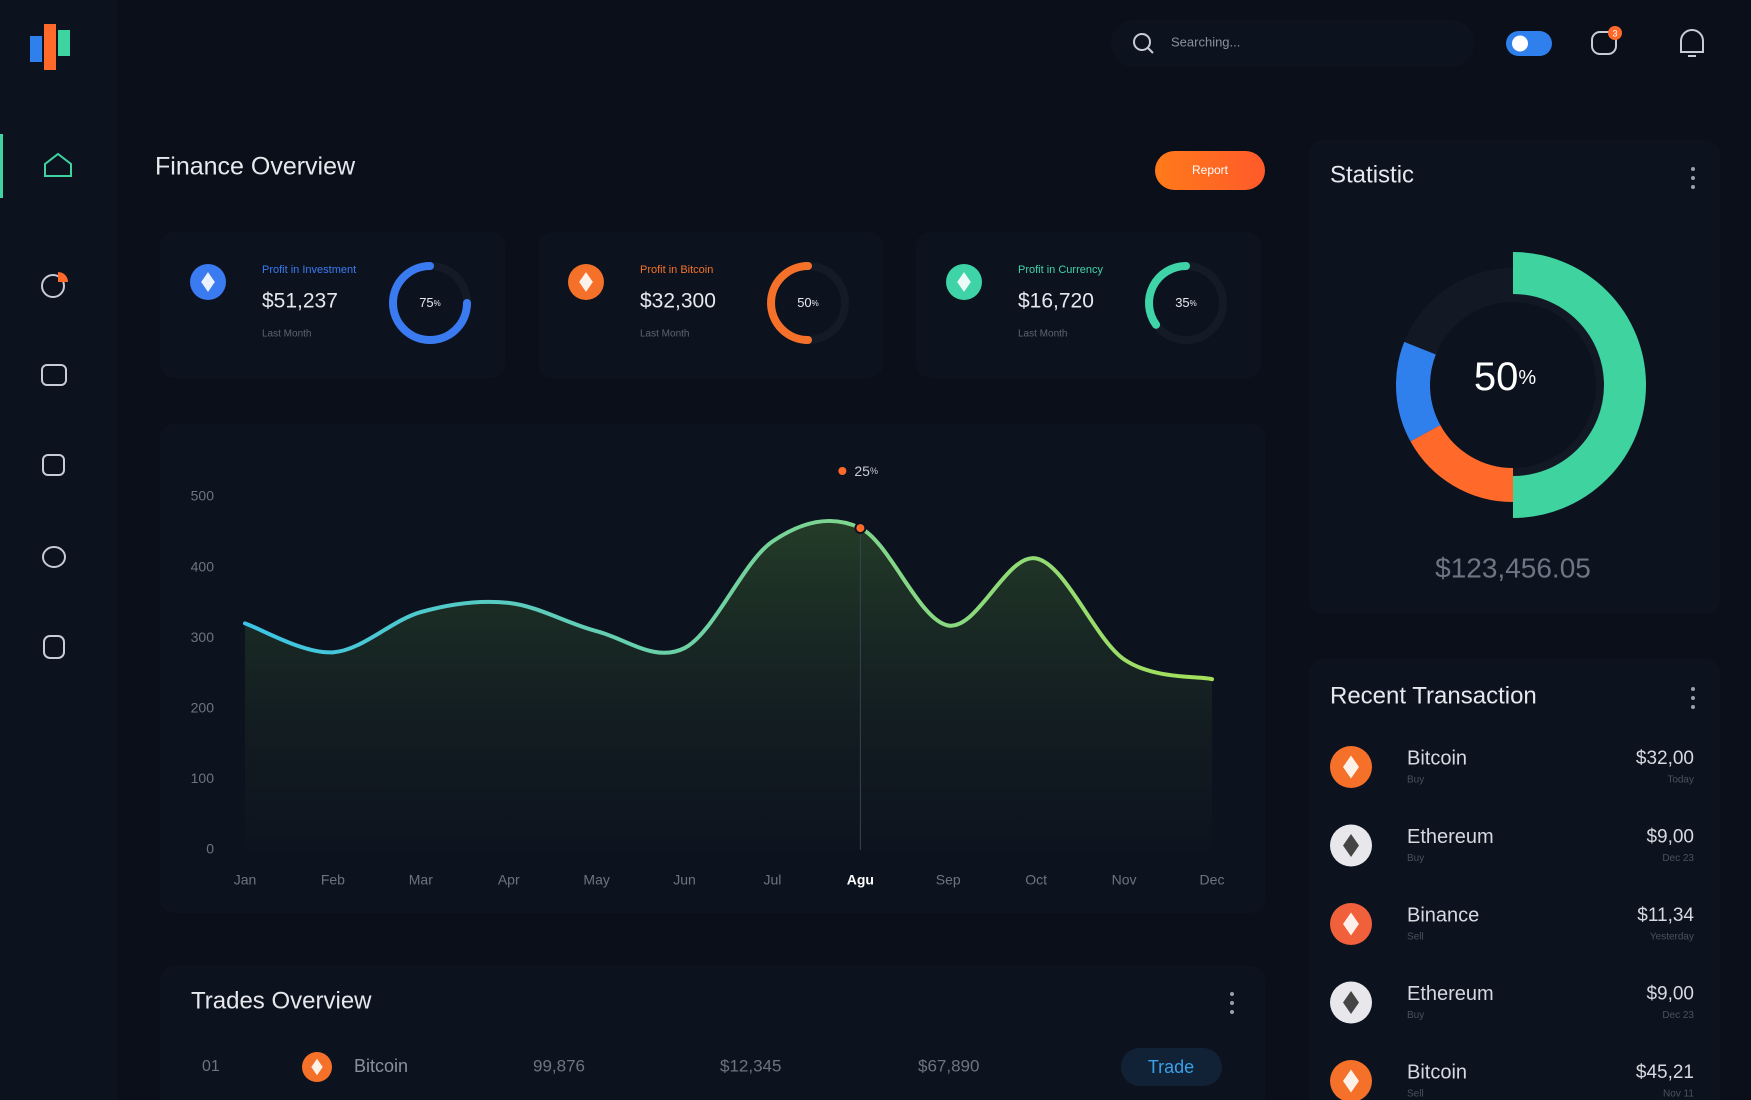 Image resolution: width=1751 pixels, height=1100 pixels. What do you see at coordinates (54, 557) in the screenshot?
I see `nav-savings` at bounding box center [54, 557].